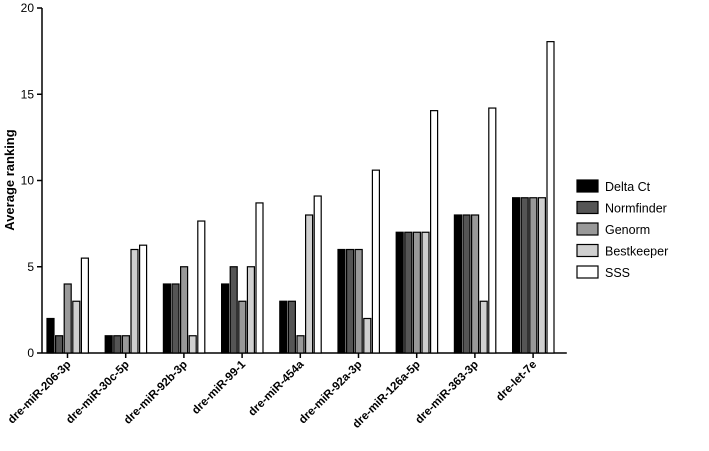  I want to click on legend-label: Genorm, so click(627, 230).